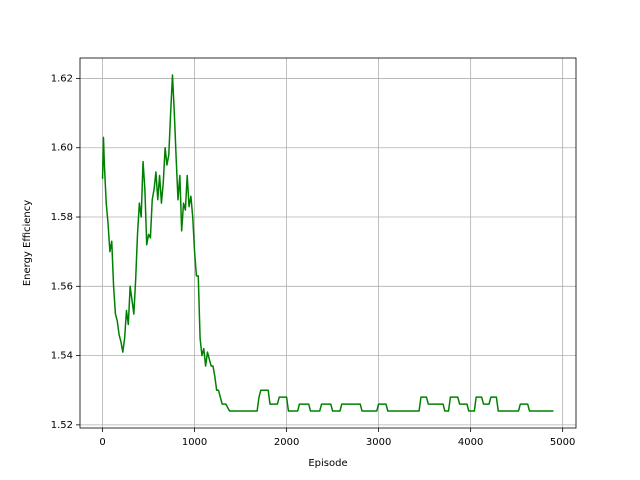 Image resolution: width=640 pixels, height=480 pixels. Describe the element at coordinates (27, 243) in the screenshot. I see `y-axis-label: Energy Efficiency` at that location.